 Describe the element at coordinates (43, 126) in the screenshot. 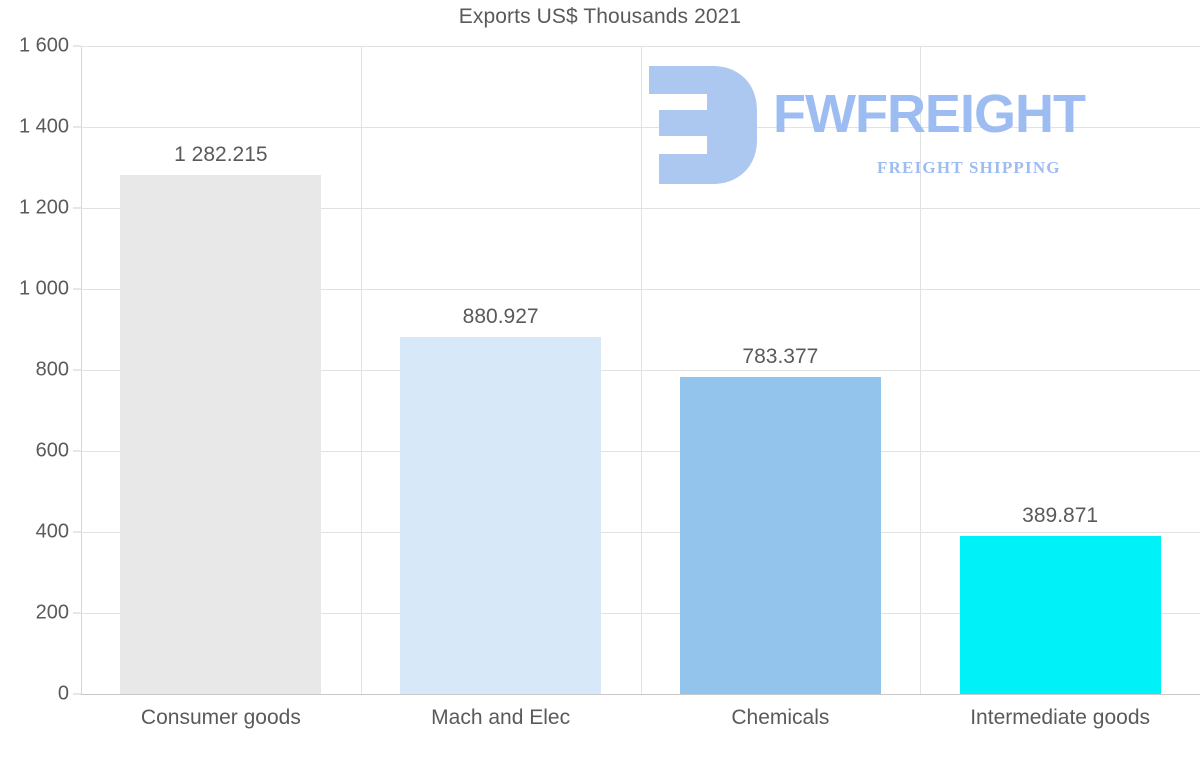

I see `y-axis-tick-label: 1 400` at that location.